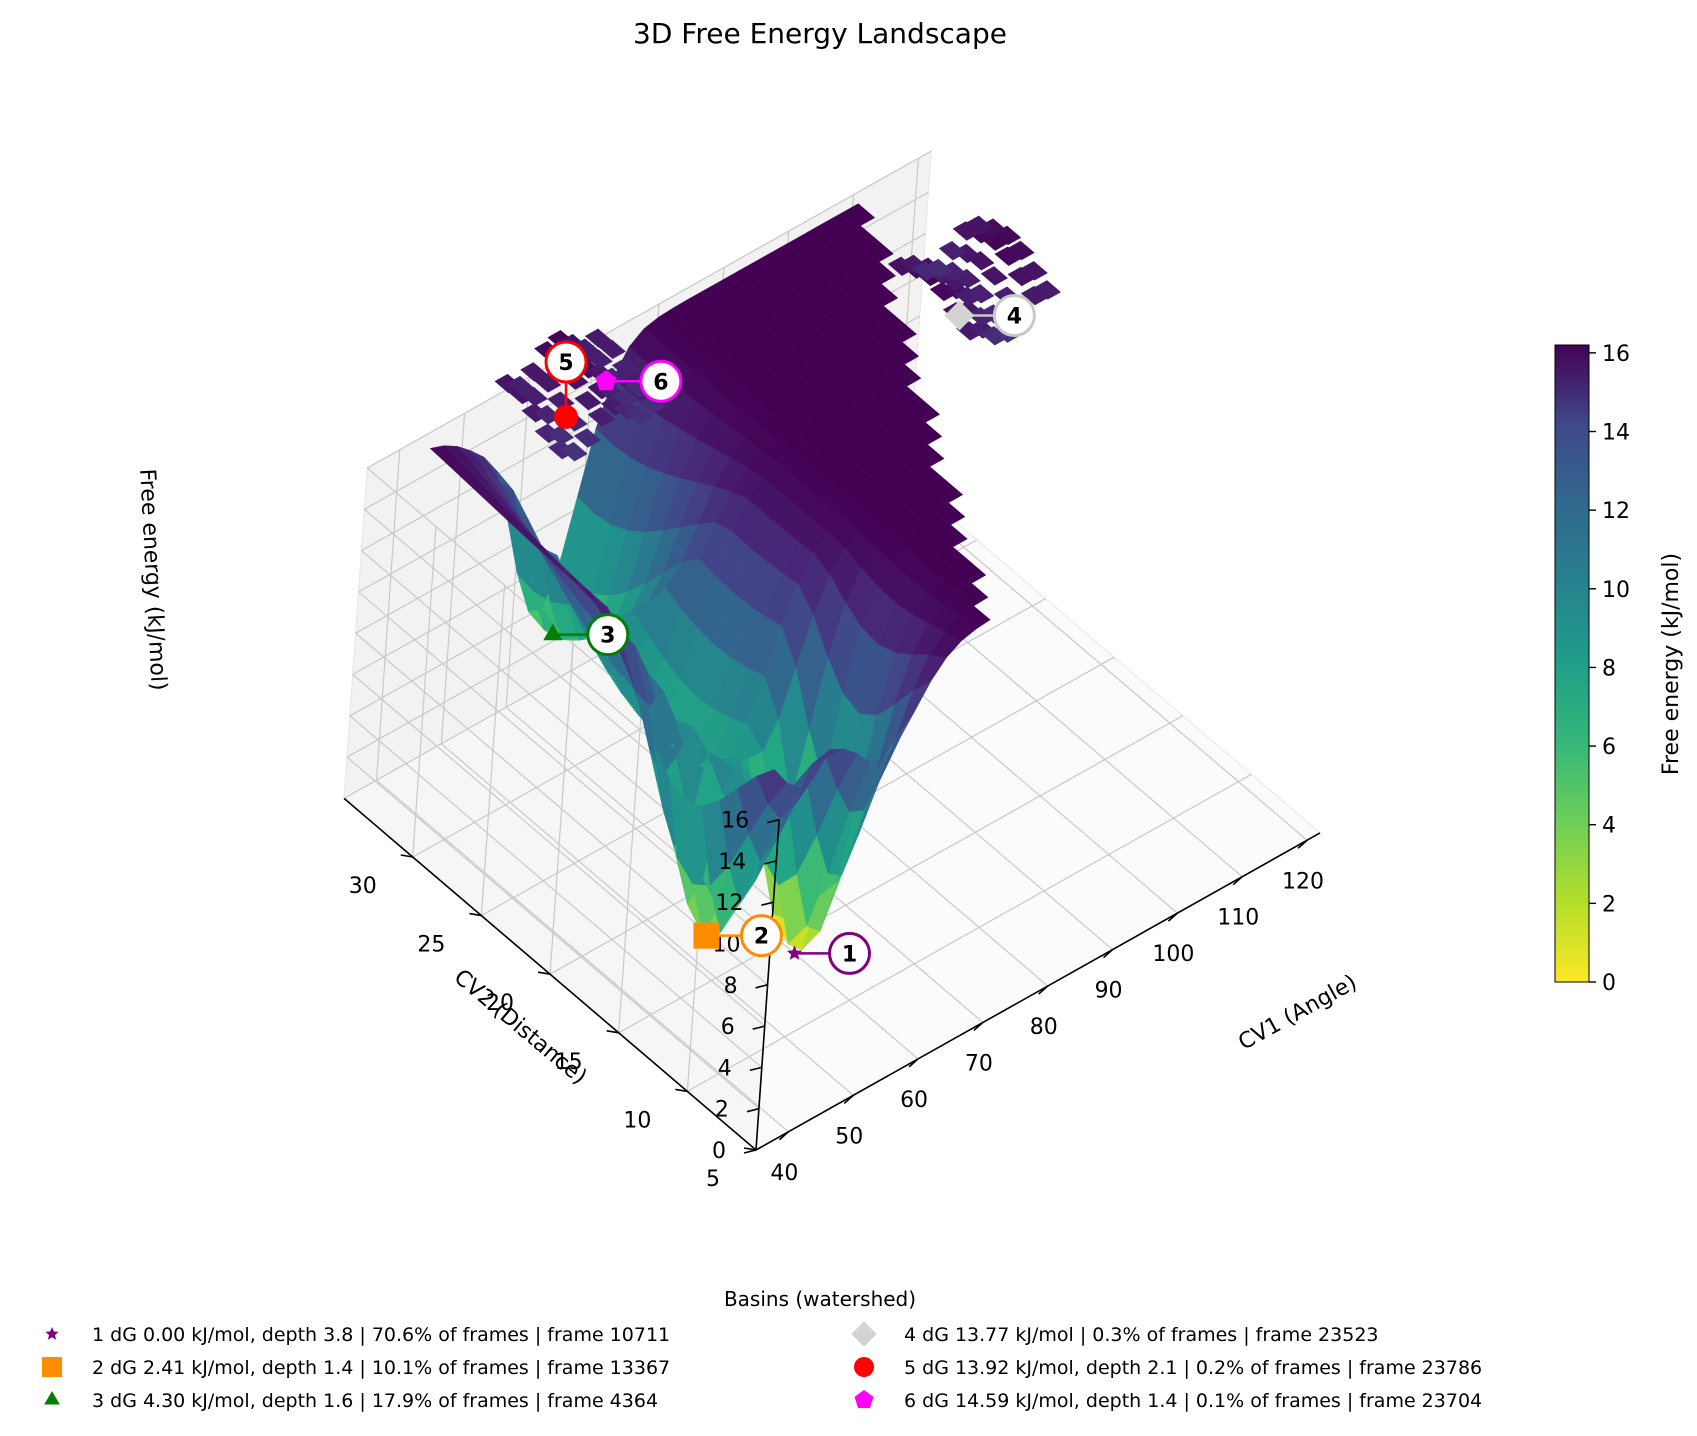 The image size is (1697, 1436). I want to click on legend-diamond-icon, so click(864, 1334).